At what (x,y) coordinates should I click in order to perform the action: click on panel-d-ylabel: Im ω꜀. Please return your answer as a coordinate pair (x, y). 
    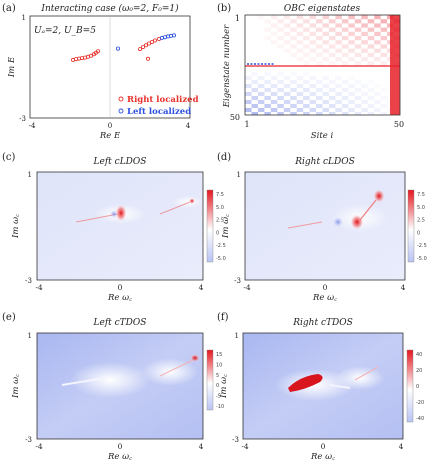
    Looking at the image, I should click on (226, 226).